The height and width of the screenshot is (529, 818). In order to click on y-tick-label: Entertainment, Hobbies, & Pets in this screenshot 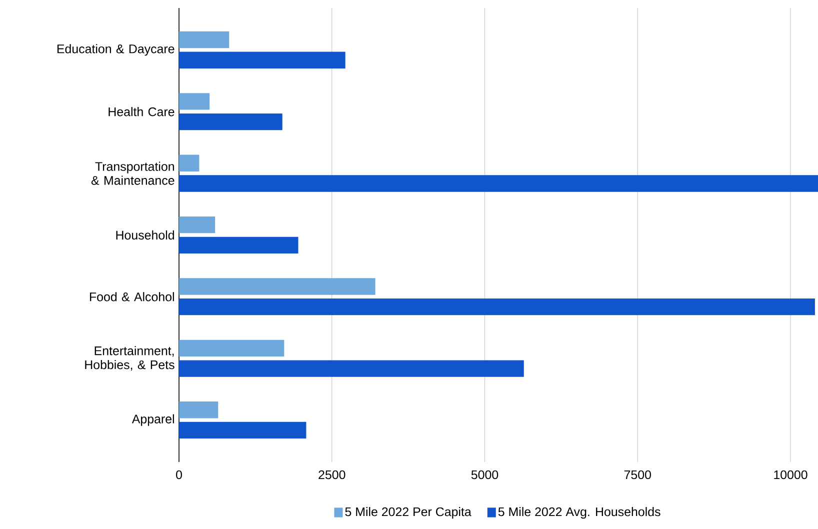, I will do `click(129, 358)`.